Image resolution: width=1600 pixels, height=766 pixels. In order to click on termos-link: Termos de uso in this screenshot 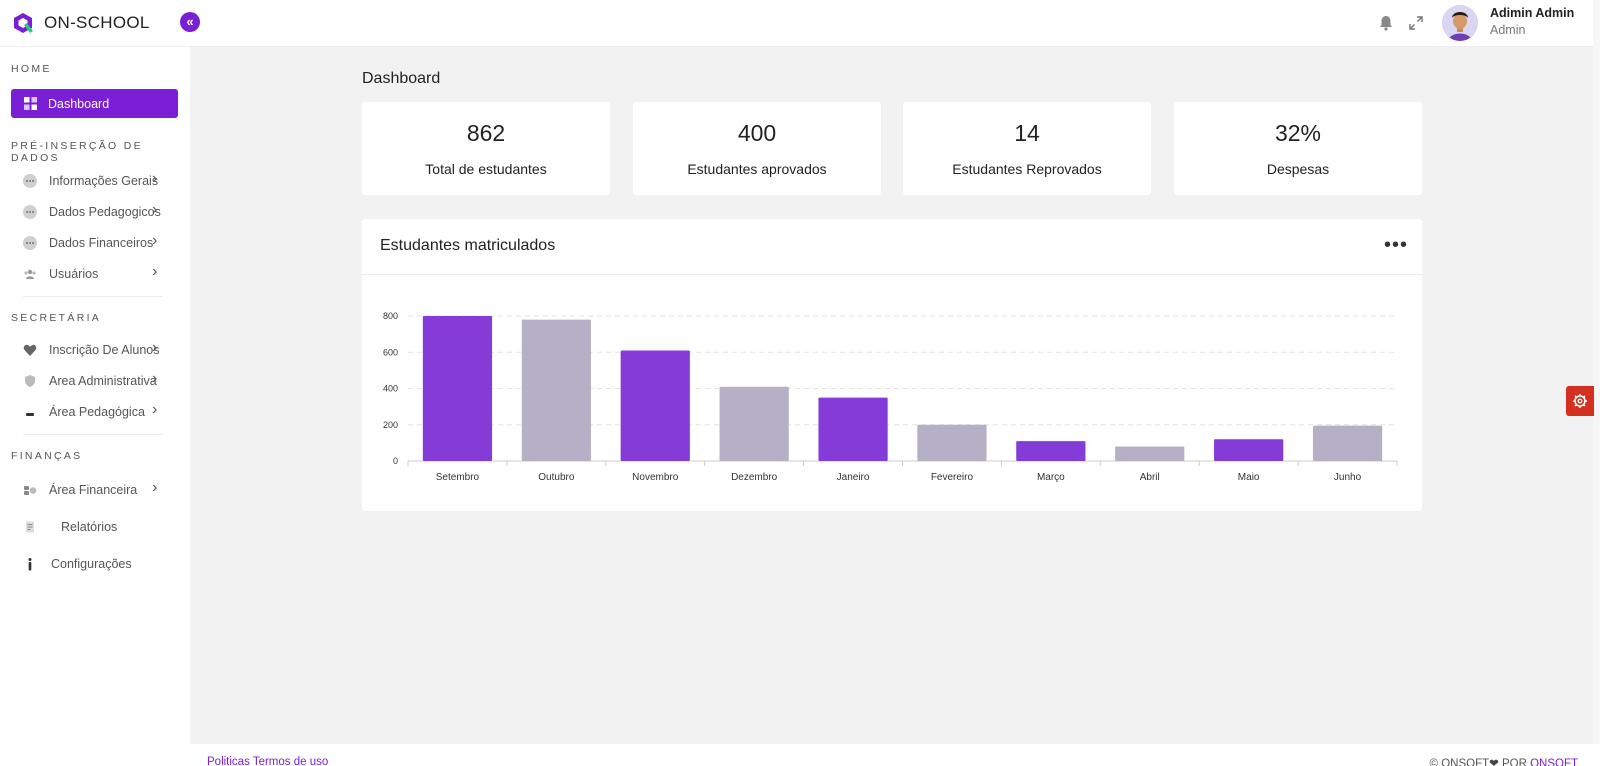, I will do `click(290, 761)`.